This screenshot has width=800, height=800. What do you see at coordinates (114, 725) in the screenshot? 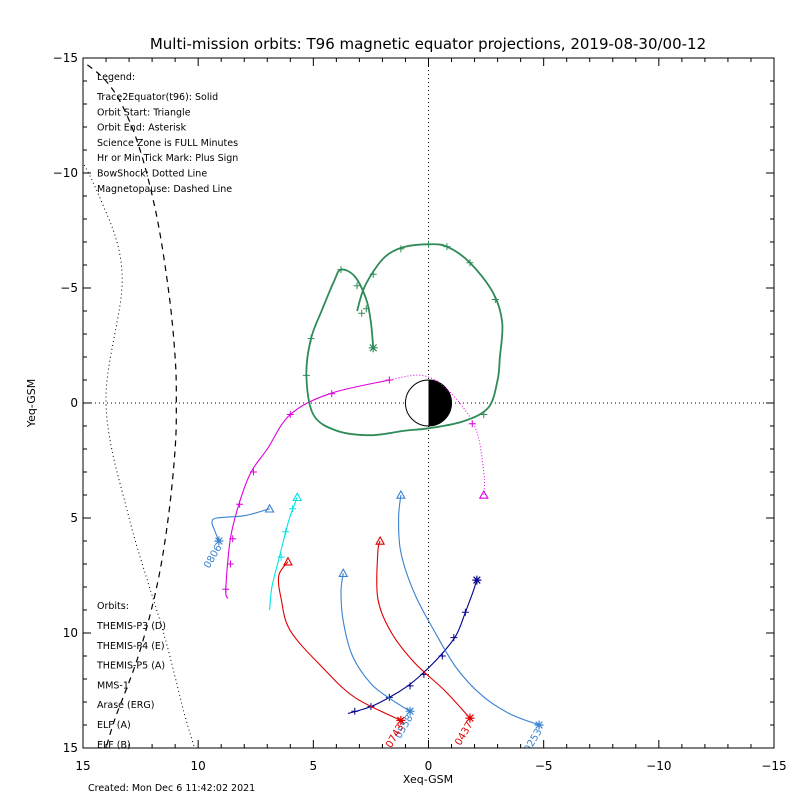
I see `orbit-legend-entry: ELF (A)` at bounding box center [114, 725].